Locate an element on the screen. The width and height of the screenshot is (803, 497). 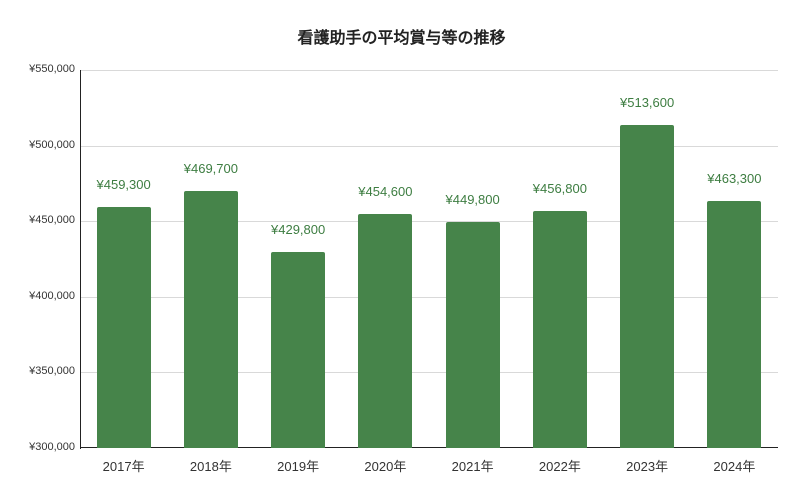
x-tick-label: 2022年 is located at coordinates (559, 466).